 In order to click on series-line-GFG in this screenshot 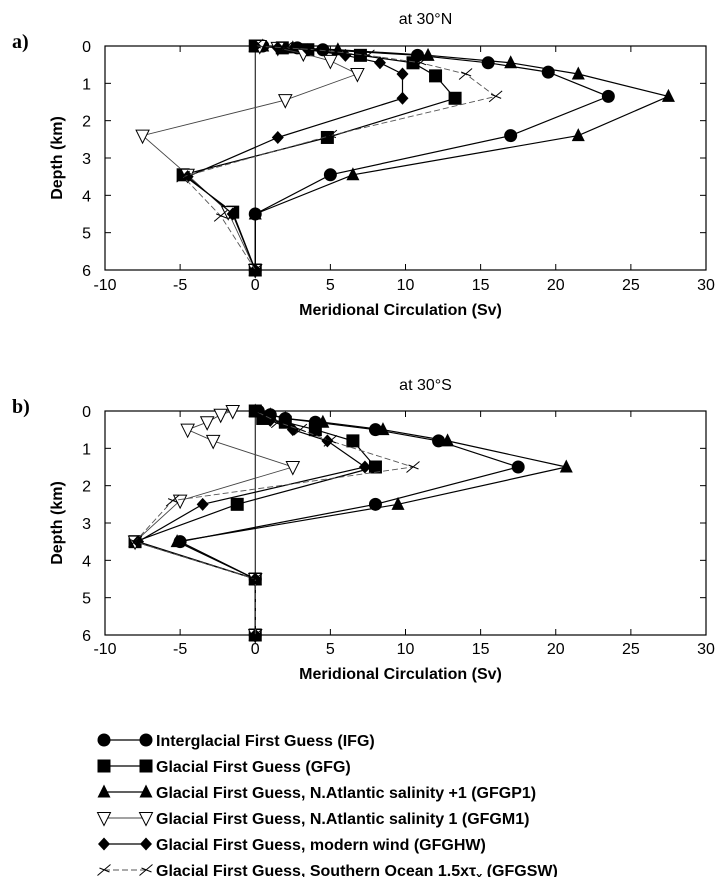, I will do `click(319, 158)`.